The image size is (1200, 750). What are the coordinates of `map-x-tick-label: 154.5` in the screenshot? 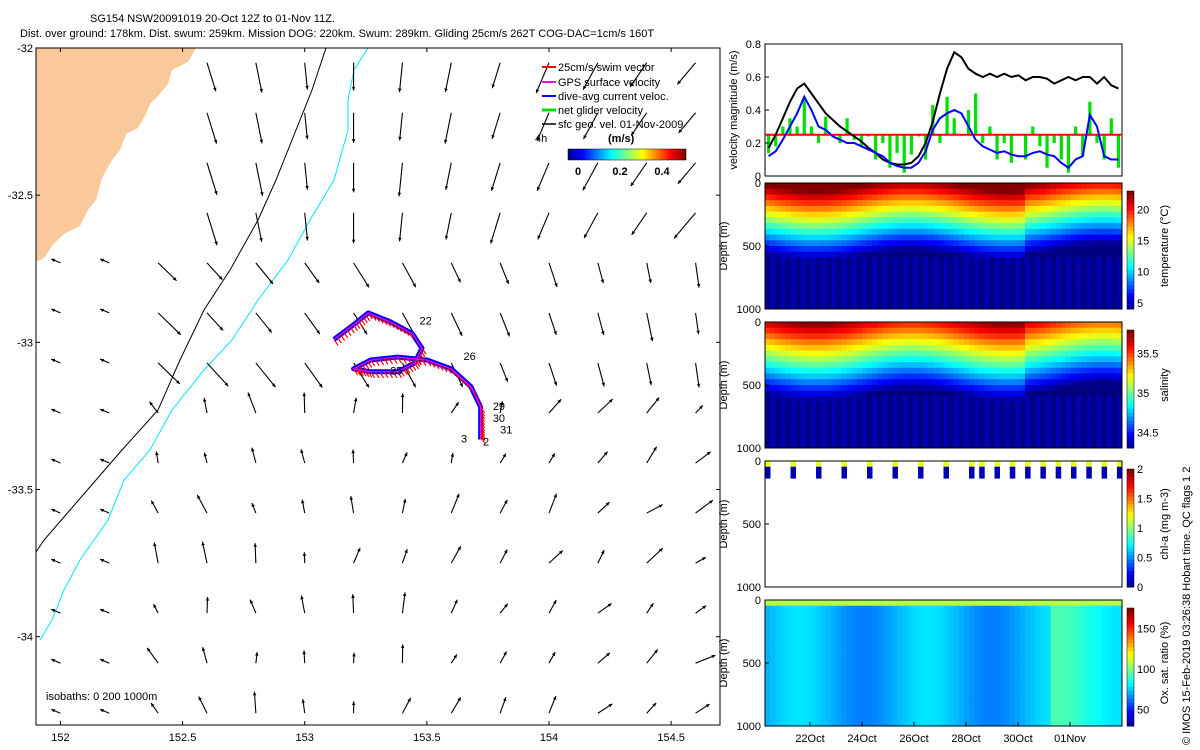 It's located at (671, 738).